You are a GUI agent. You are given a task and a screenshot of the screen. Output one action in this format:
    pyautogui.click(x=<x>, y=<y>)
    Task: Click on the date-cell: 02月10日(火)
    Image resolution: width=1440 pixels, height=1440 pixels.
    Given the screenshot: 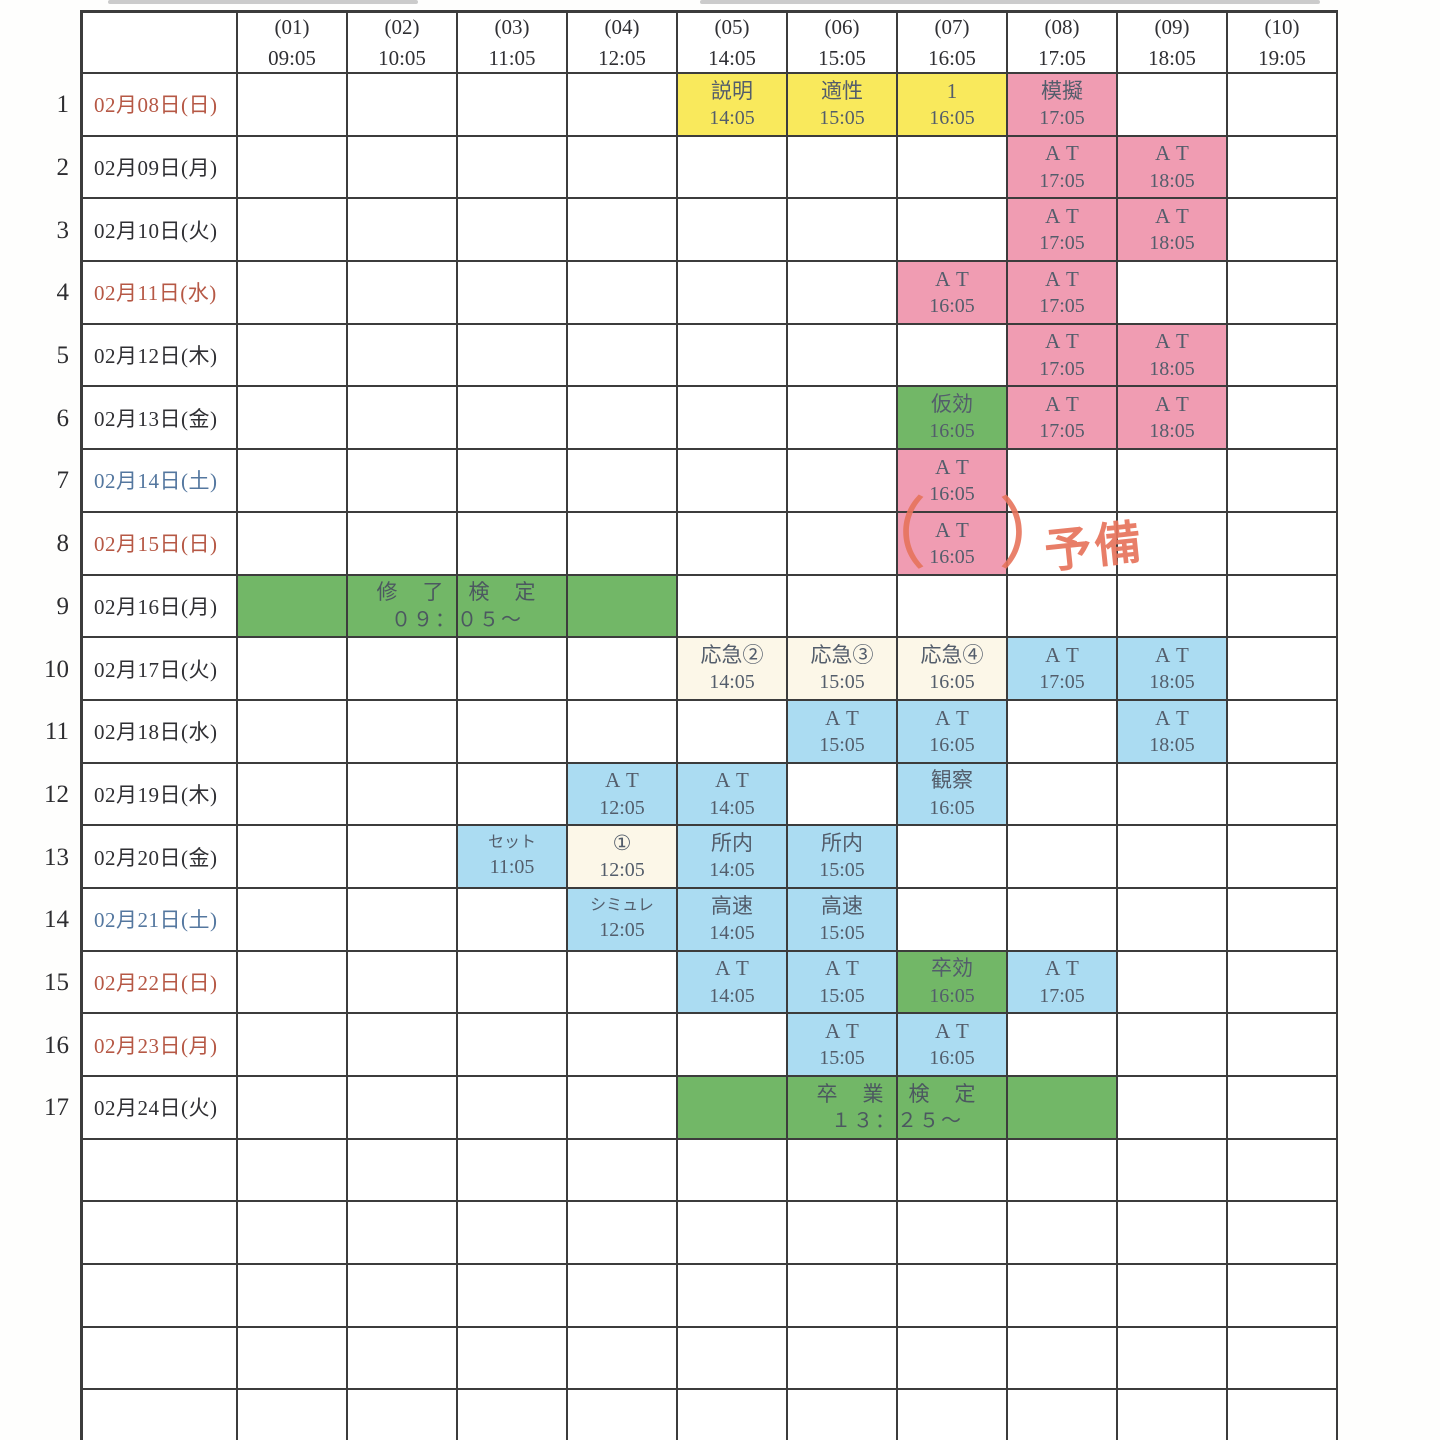 What is the action you would take?
    pyautogui.click(x=159, y=231)
    